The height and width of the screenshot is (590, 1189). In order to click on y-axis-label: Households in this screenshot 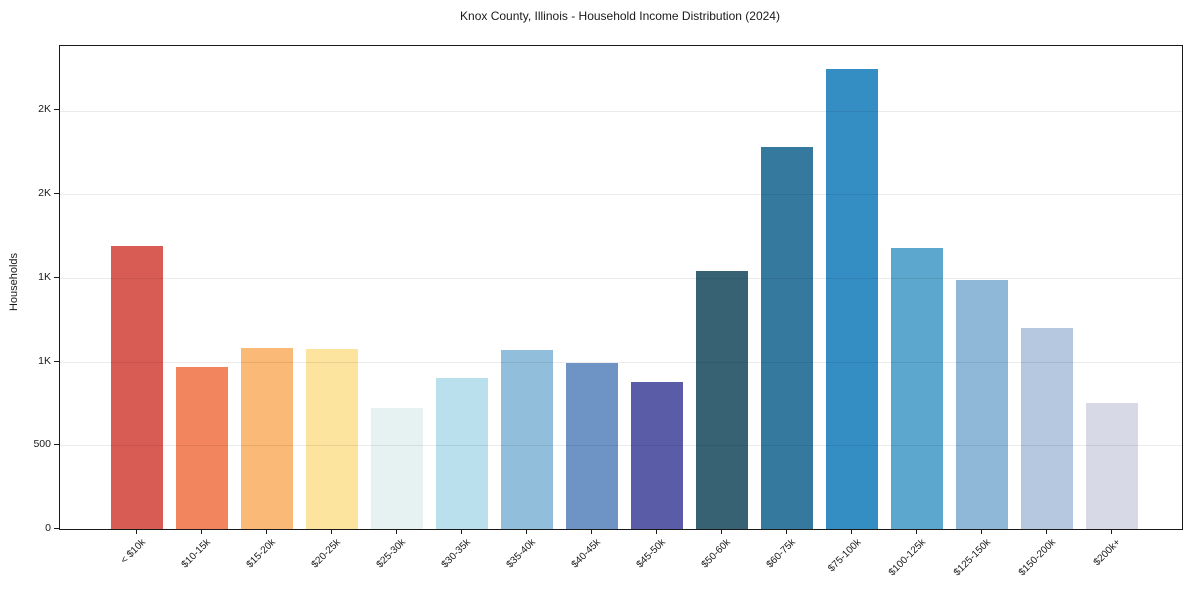, I will do `click(14, 282)`.